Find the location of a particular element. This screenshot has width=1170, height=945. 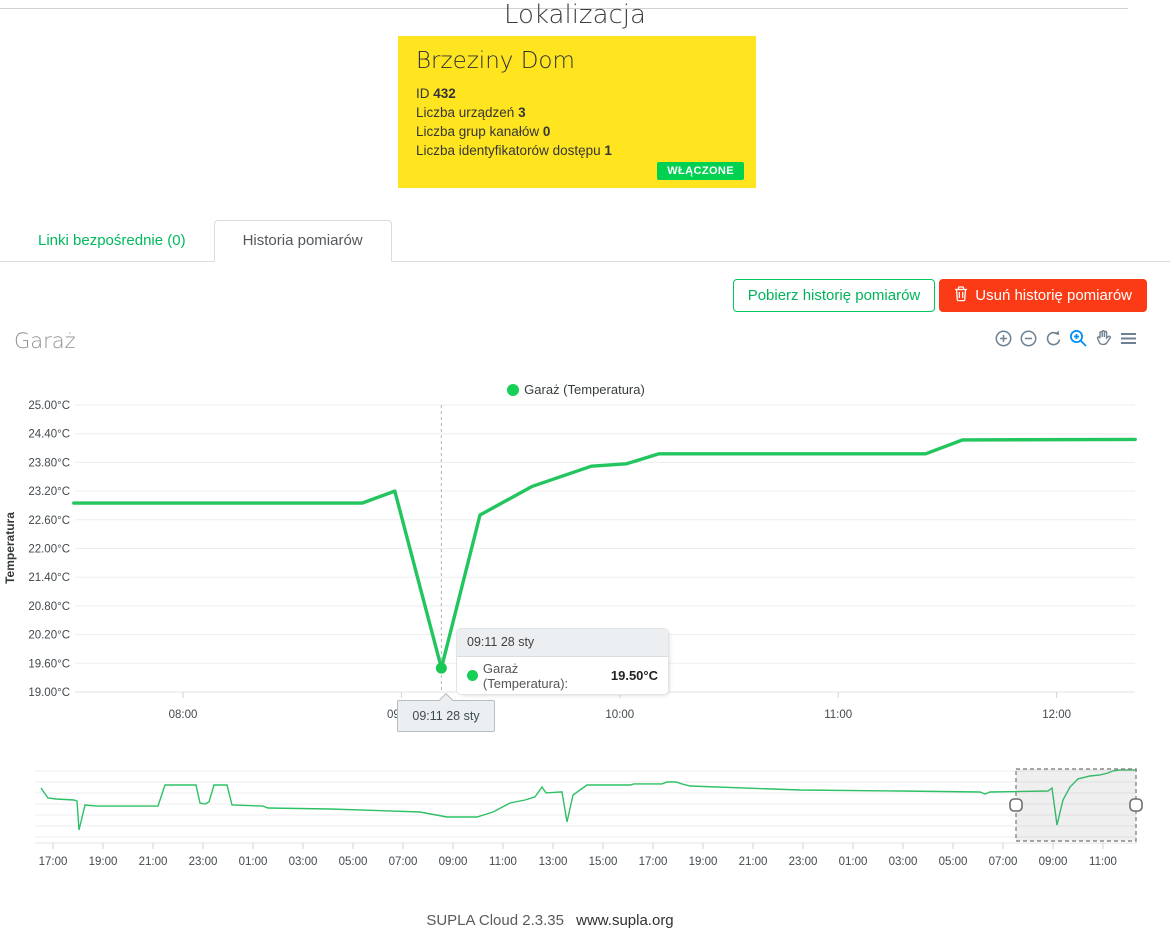

zoom-in-icon is located at coordinates (1003, 338).